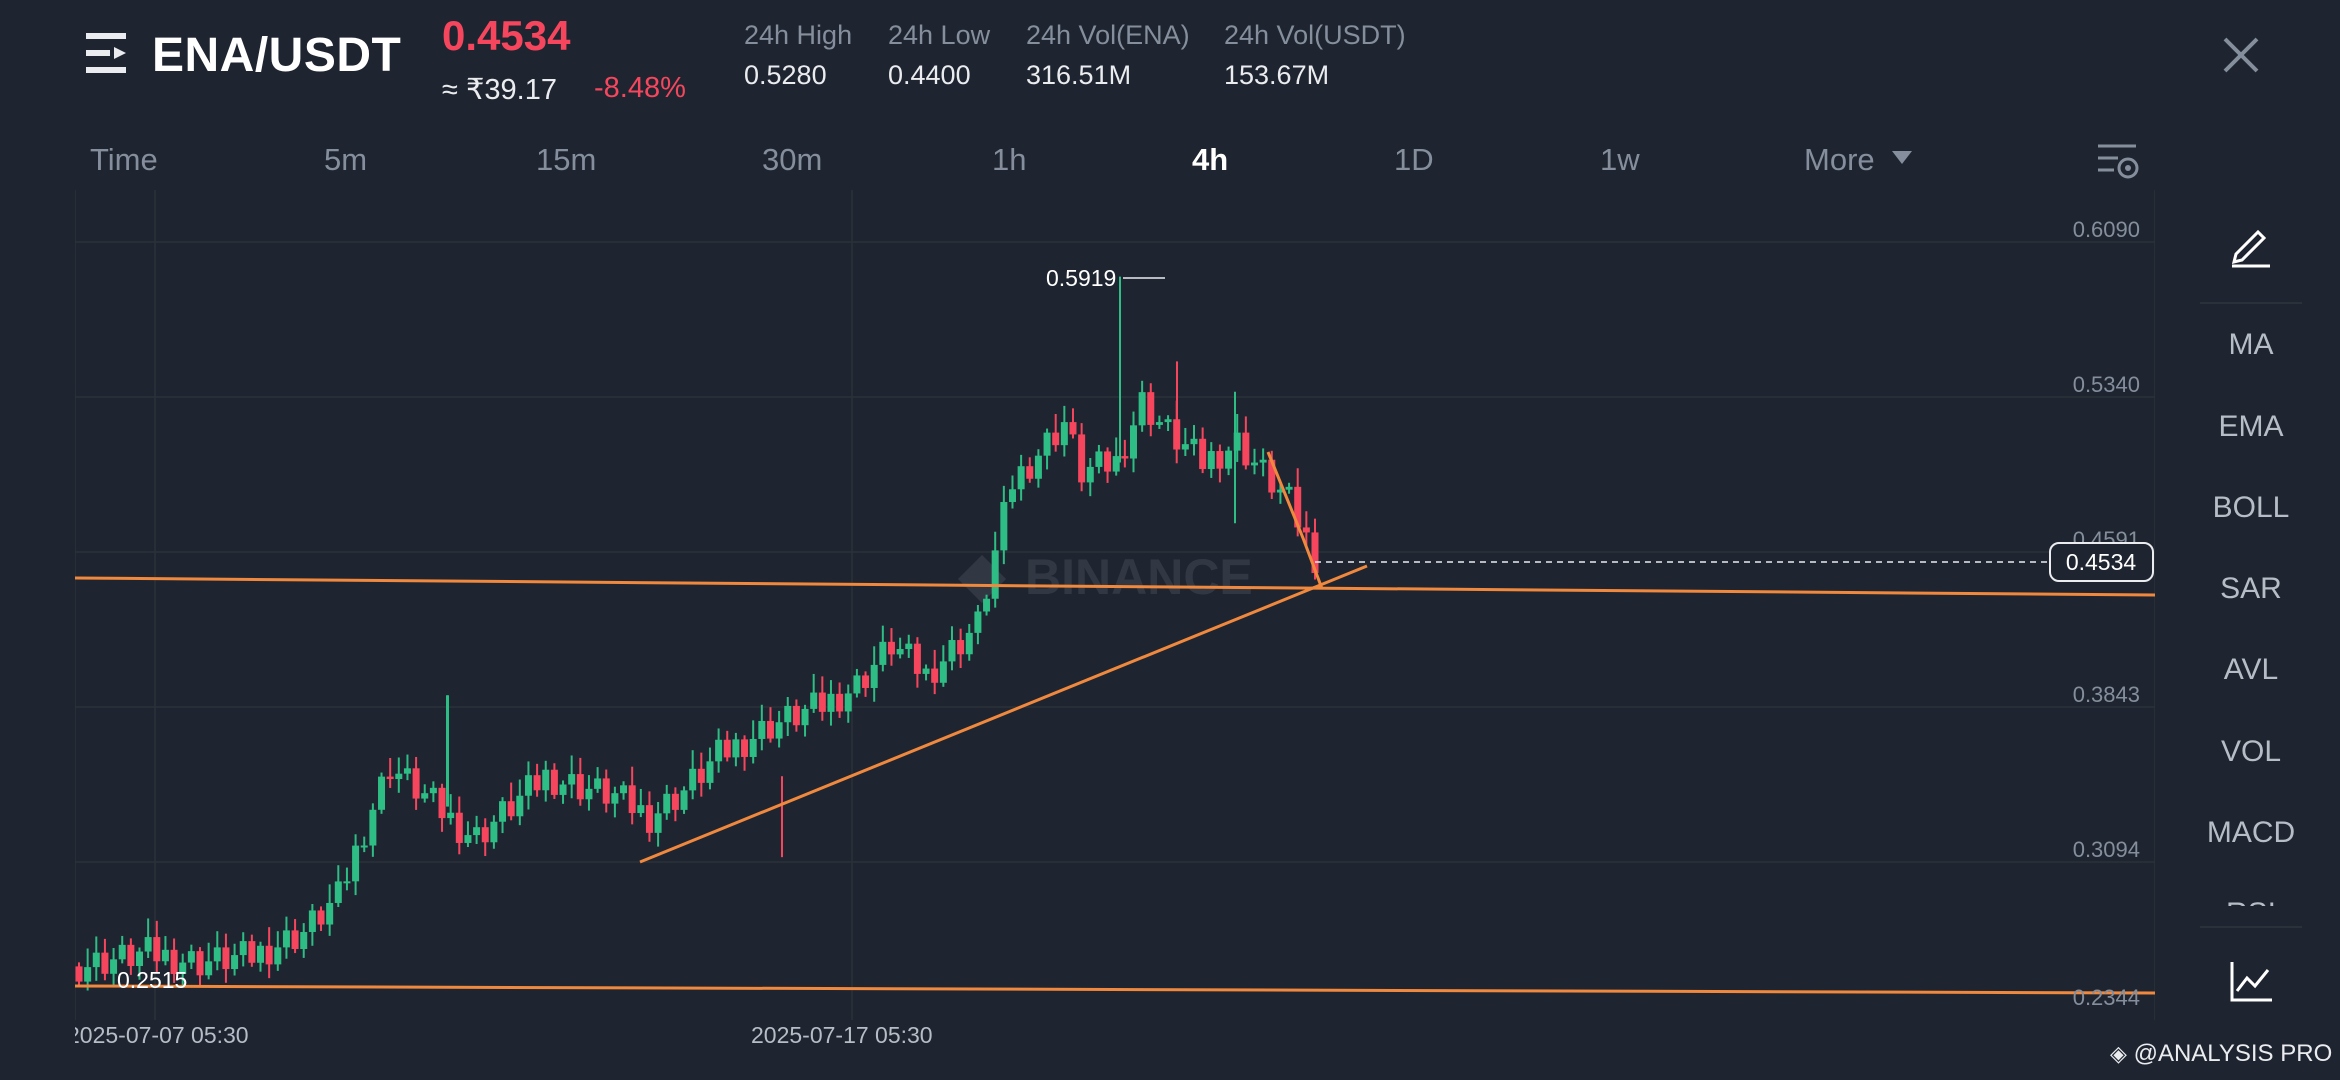 The image size is (2340, 1080). Describe the element at coordinates (1108, 35) in the screenshot. I see `stat-vol-base-label: 24h Vol(ENA)` at that location.